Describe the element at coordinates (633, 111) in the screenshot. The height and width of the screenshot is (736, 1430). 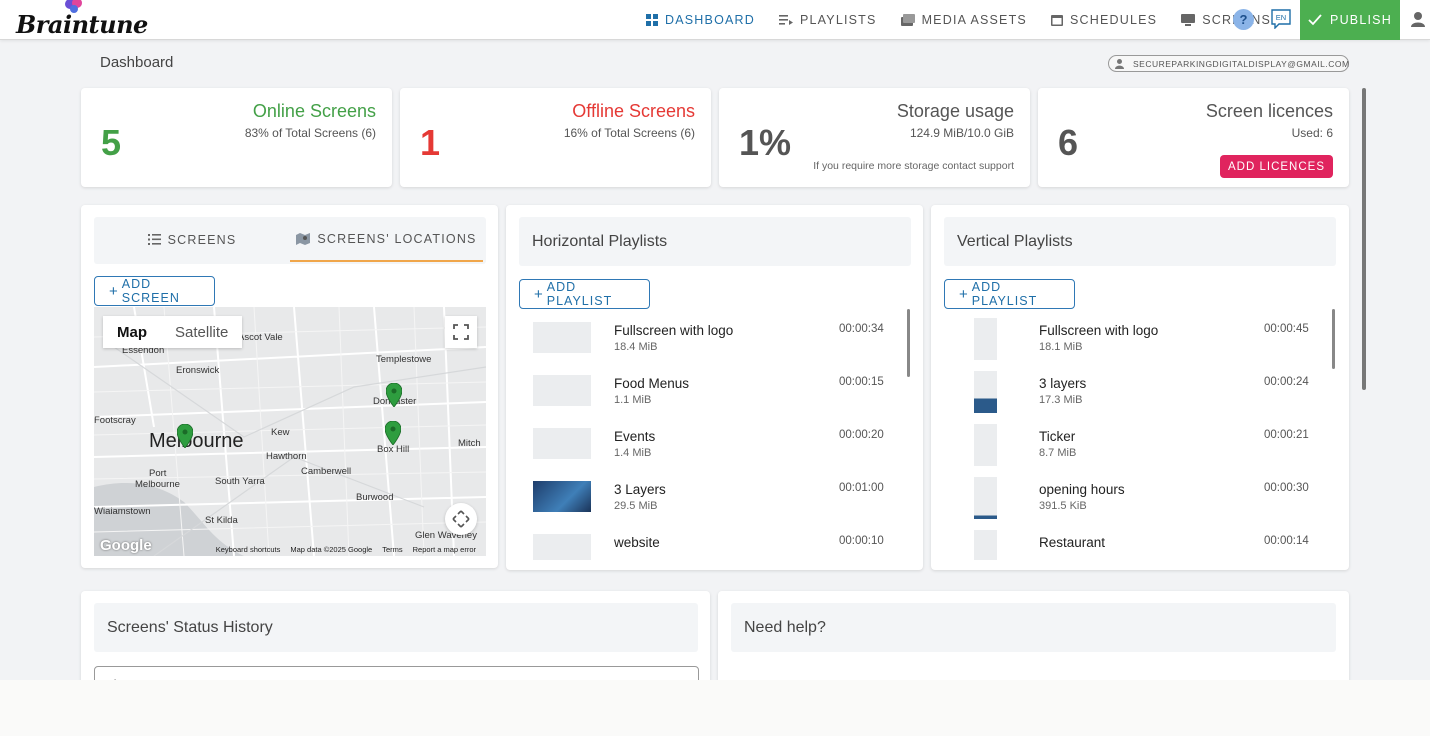
I see `offline-title: Offline Screens` at that location.